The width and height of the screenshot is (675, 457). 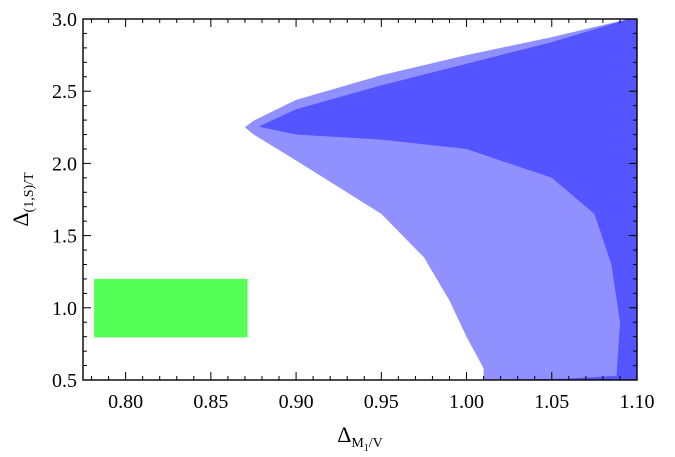 I want to click on x-axis-label-tail: /V, so click(x=376, y=443).